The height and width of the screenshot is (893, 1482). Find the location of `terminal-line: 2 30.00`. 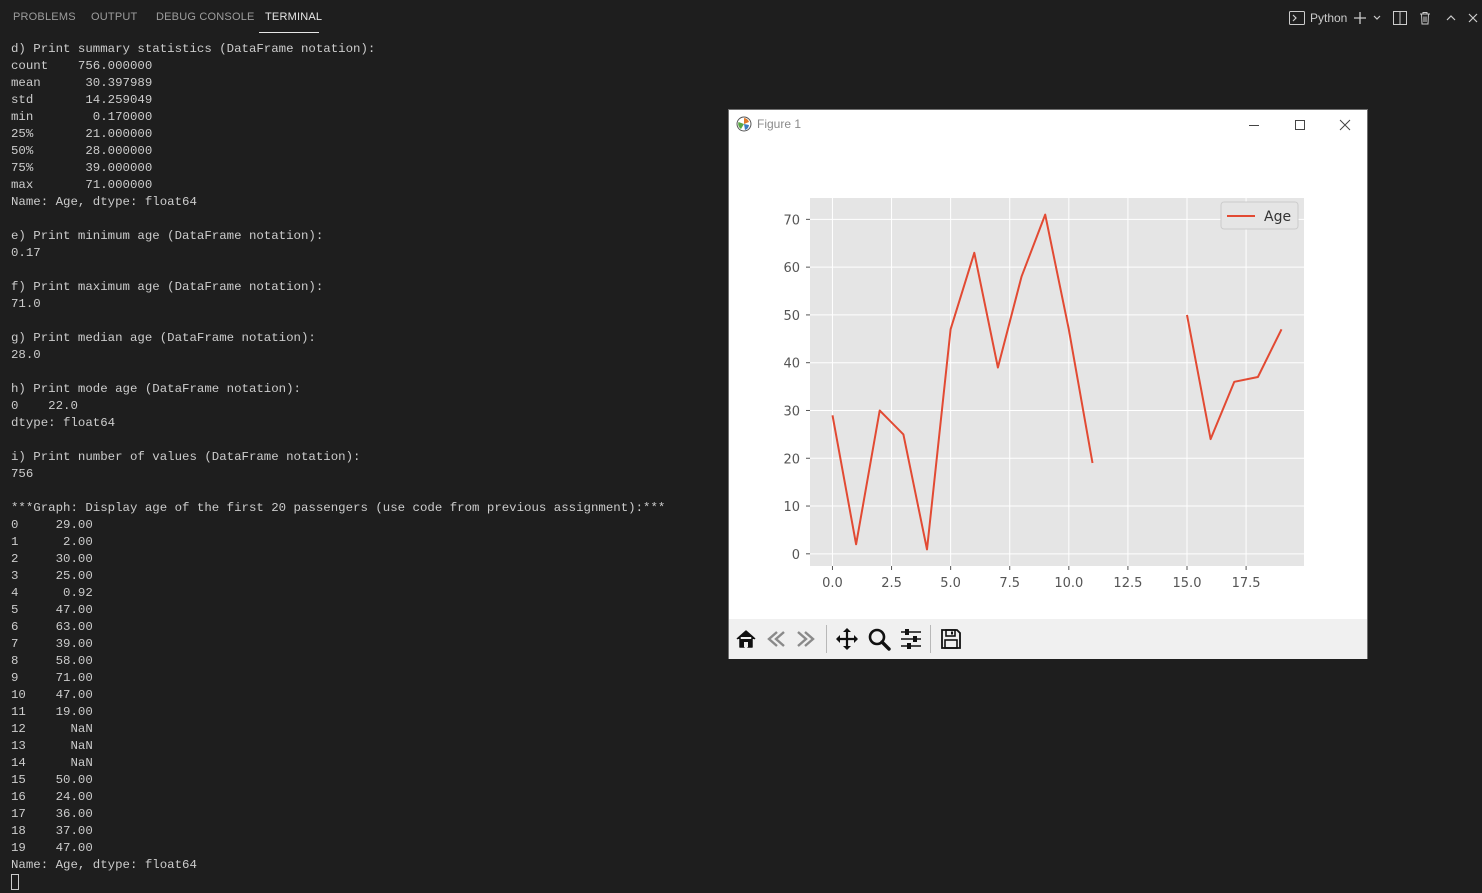

terminal-line: 2 30.00 is located at coordinates (52, 559).